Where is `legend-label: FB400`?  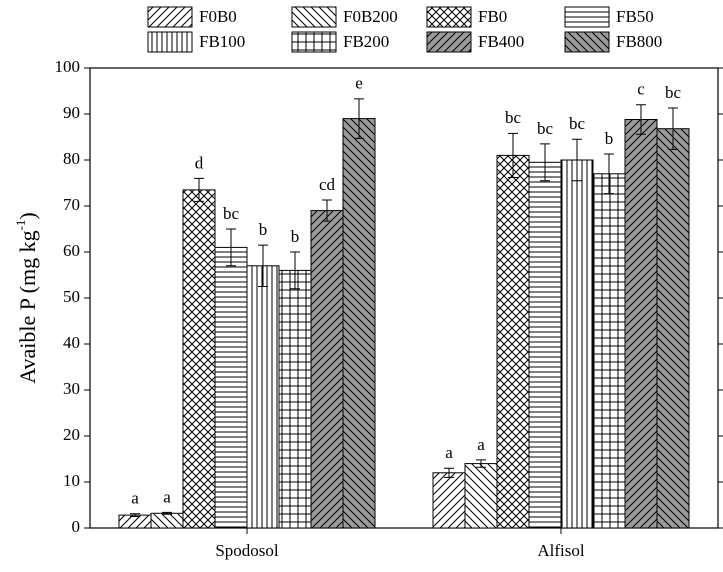 legend-label: FB400 is located at coordinates (501, 41).